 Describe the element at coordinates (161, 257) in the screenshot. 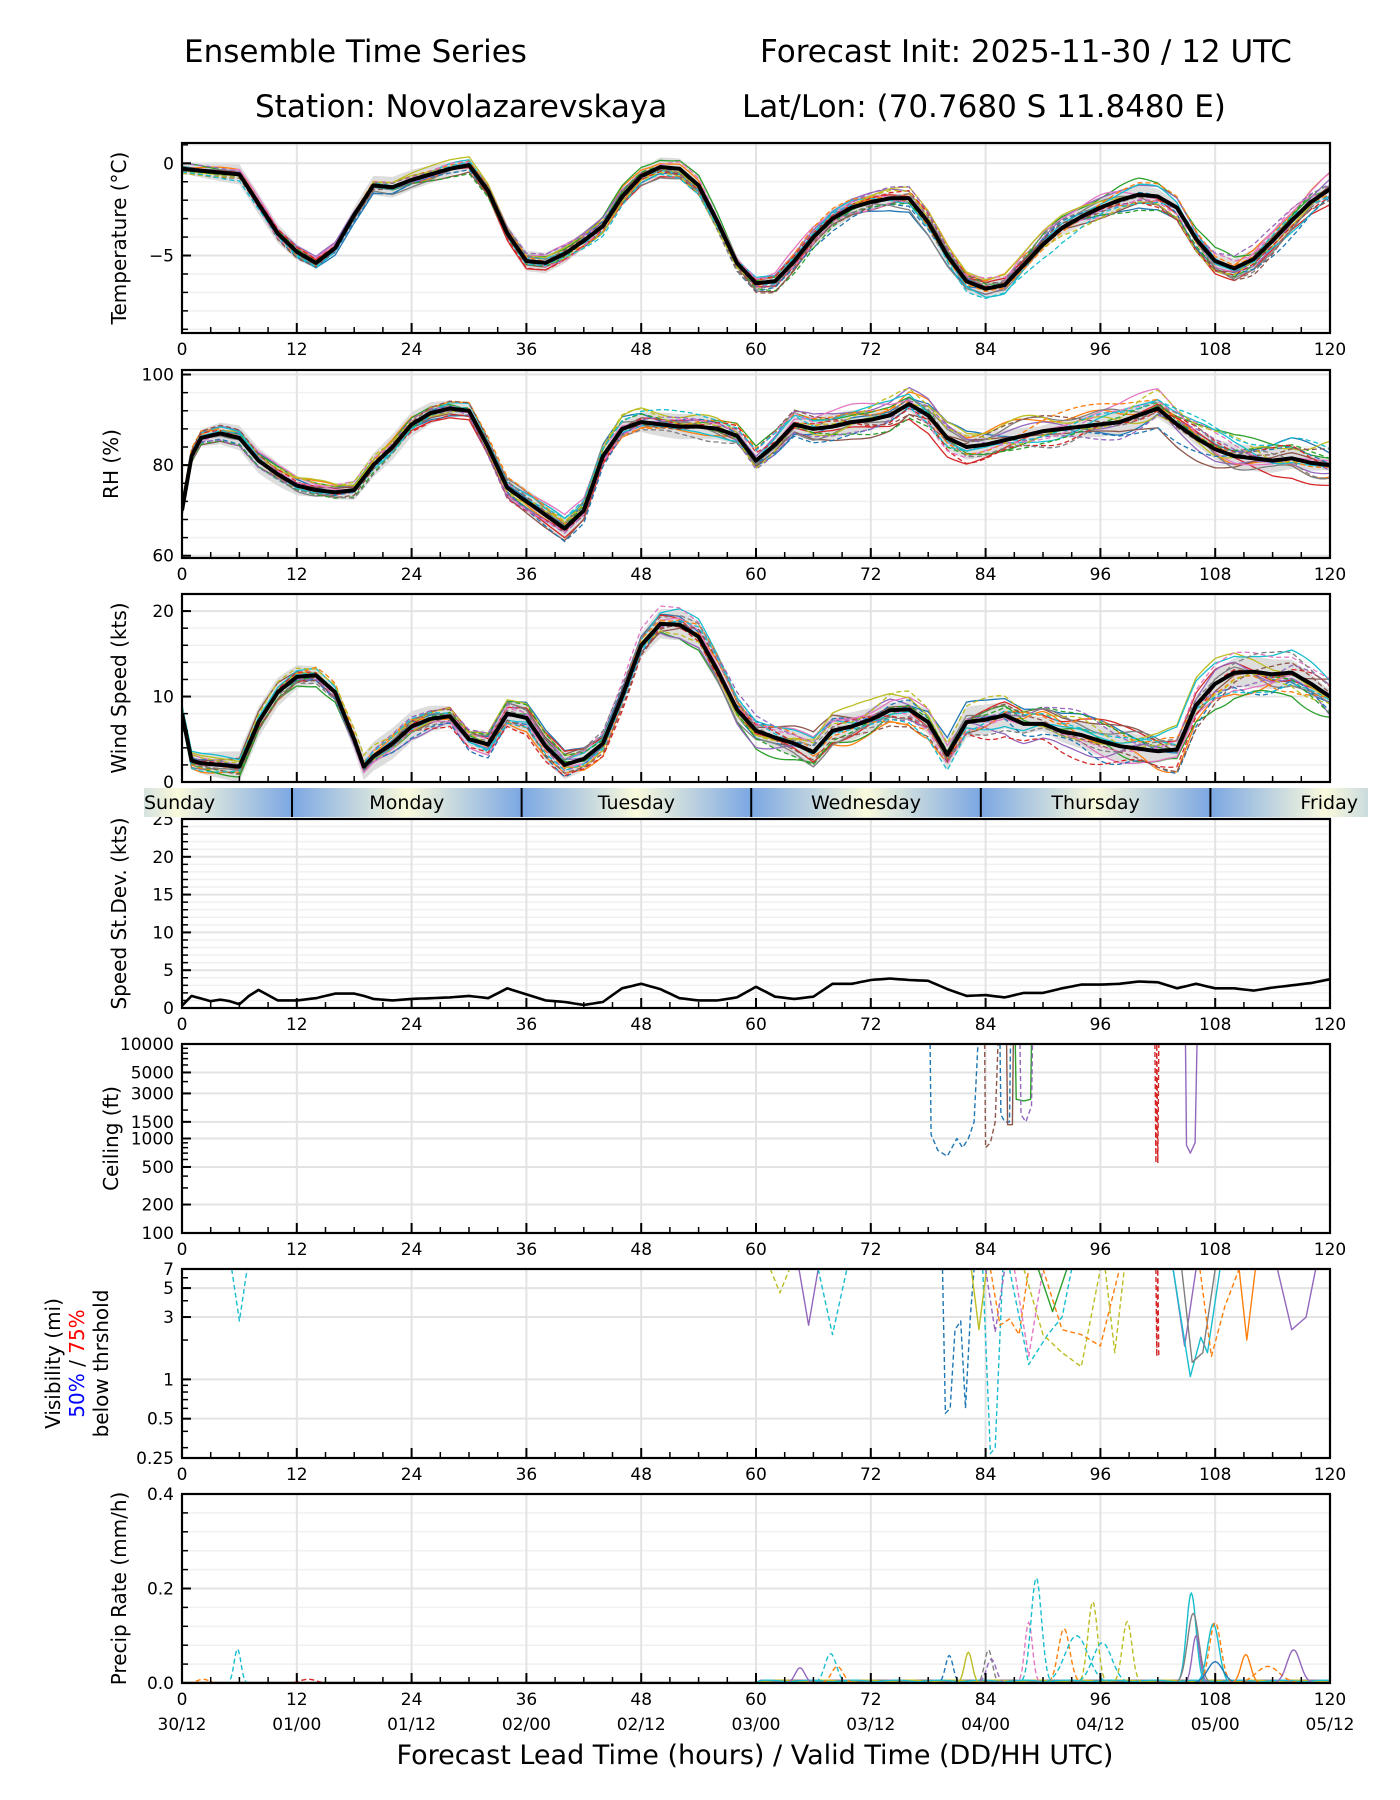

I see `y-tick-label: −5` at that location.